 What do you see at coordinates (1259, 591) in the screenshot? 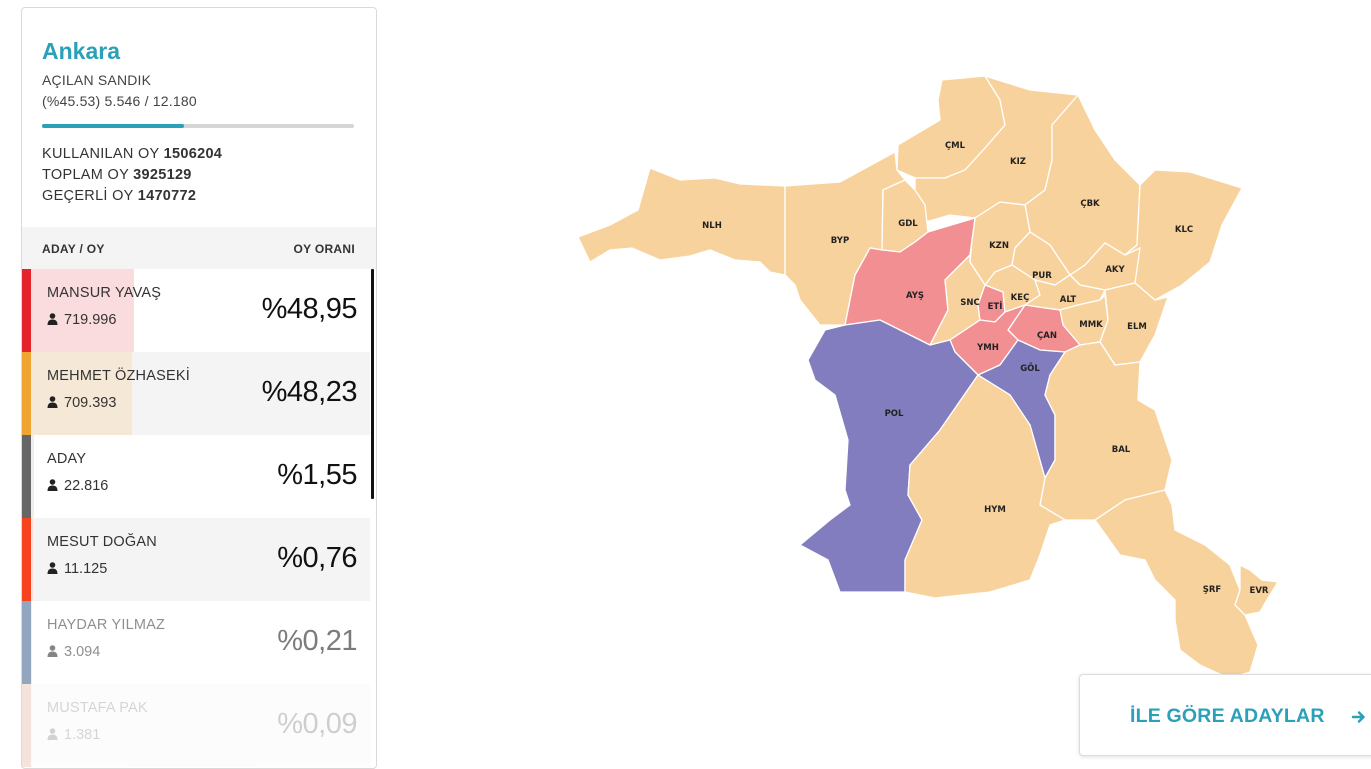
I see `district-label: EVR` at bounding box center [1259, 591].